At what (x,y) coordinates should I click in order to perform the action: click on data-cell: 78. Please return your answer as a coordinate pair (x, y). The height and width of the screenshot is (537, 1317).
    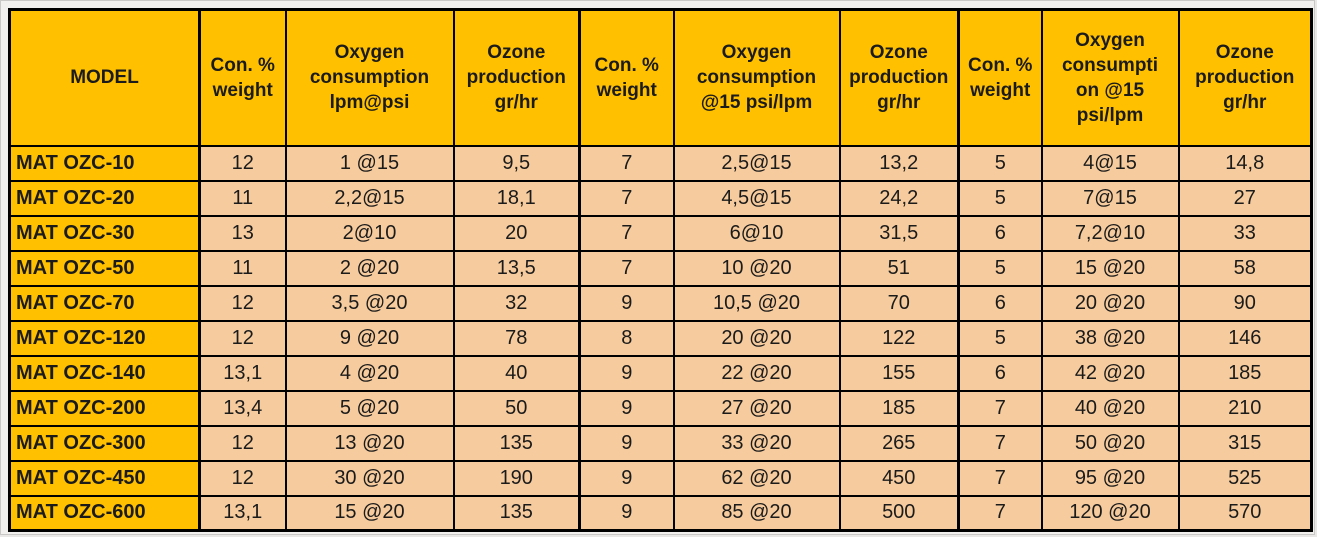
    Looking at the image, I should click on (516, 338).